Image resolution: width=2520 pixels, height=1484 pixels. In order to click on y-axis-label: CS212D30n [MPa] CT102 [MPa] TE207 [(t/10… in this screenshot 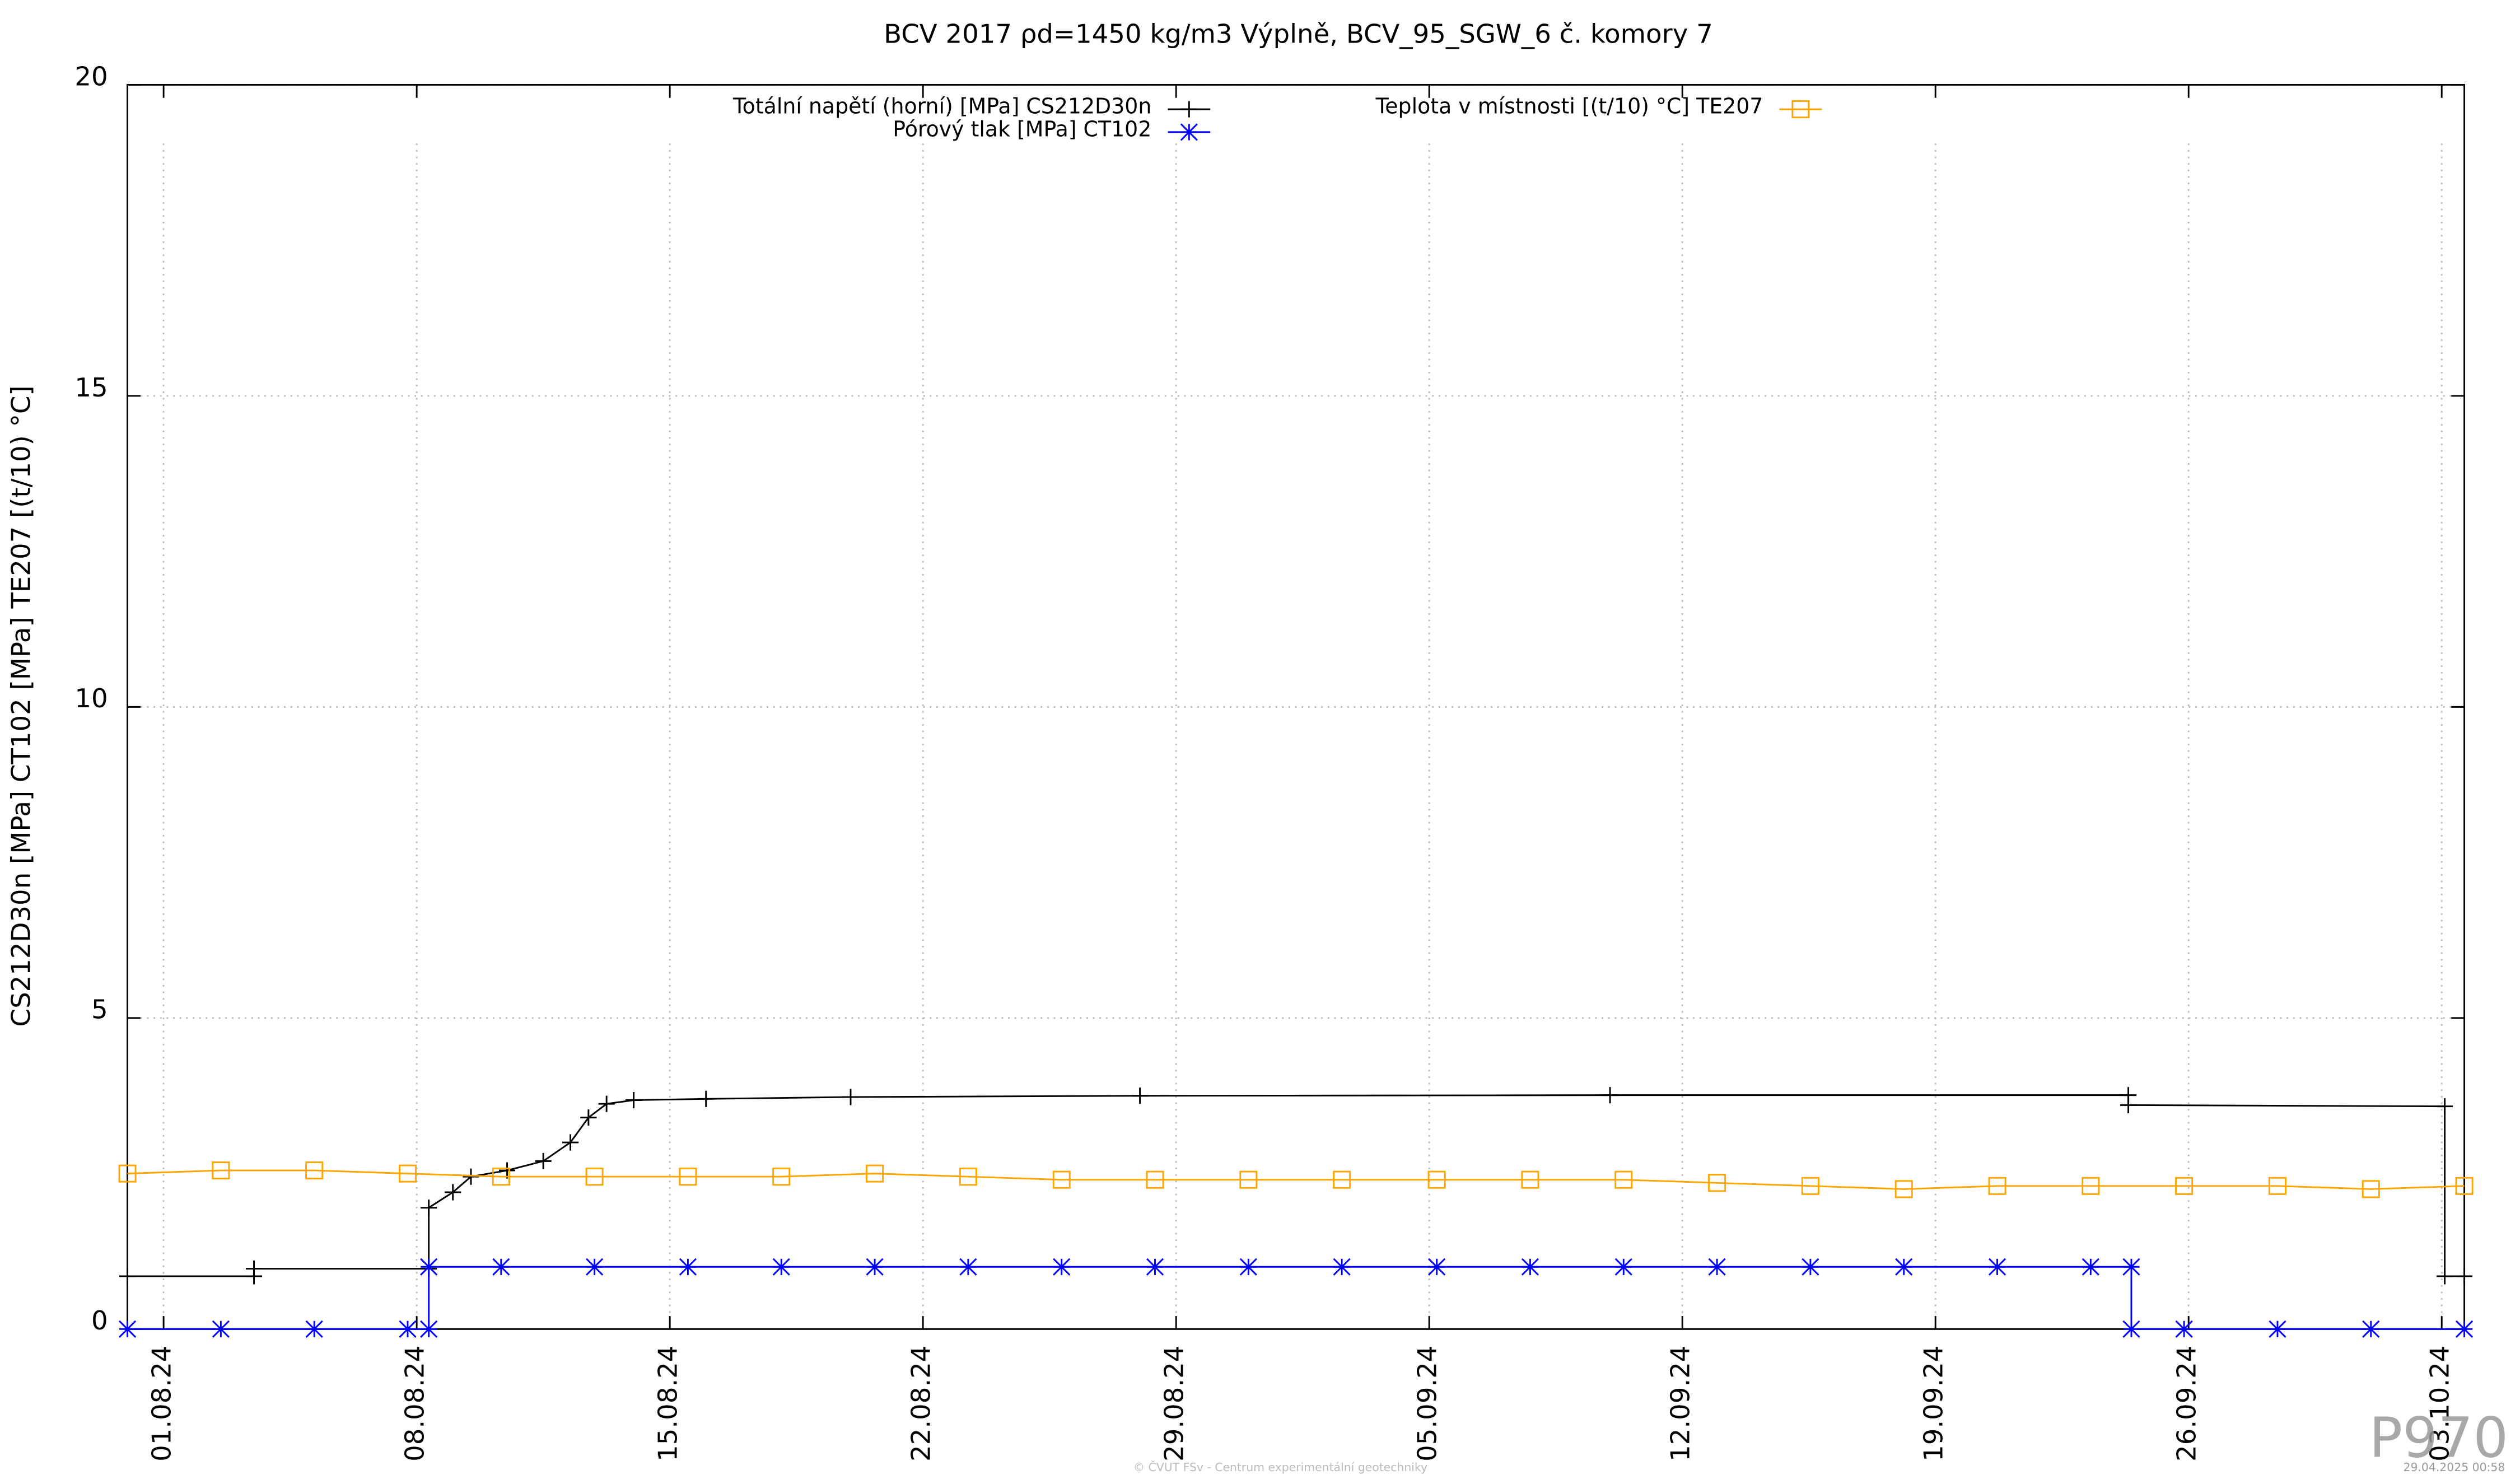, I will do `click(21, 706)`.